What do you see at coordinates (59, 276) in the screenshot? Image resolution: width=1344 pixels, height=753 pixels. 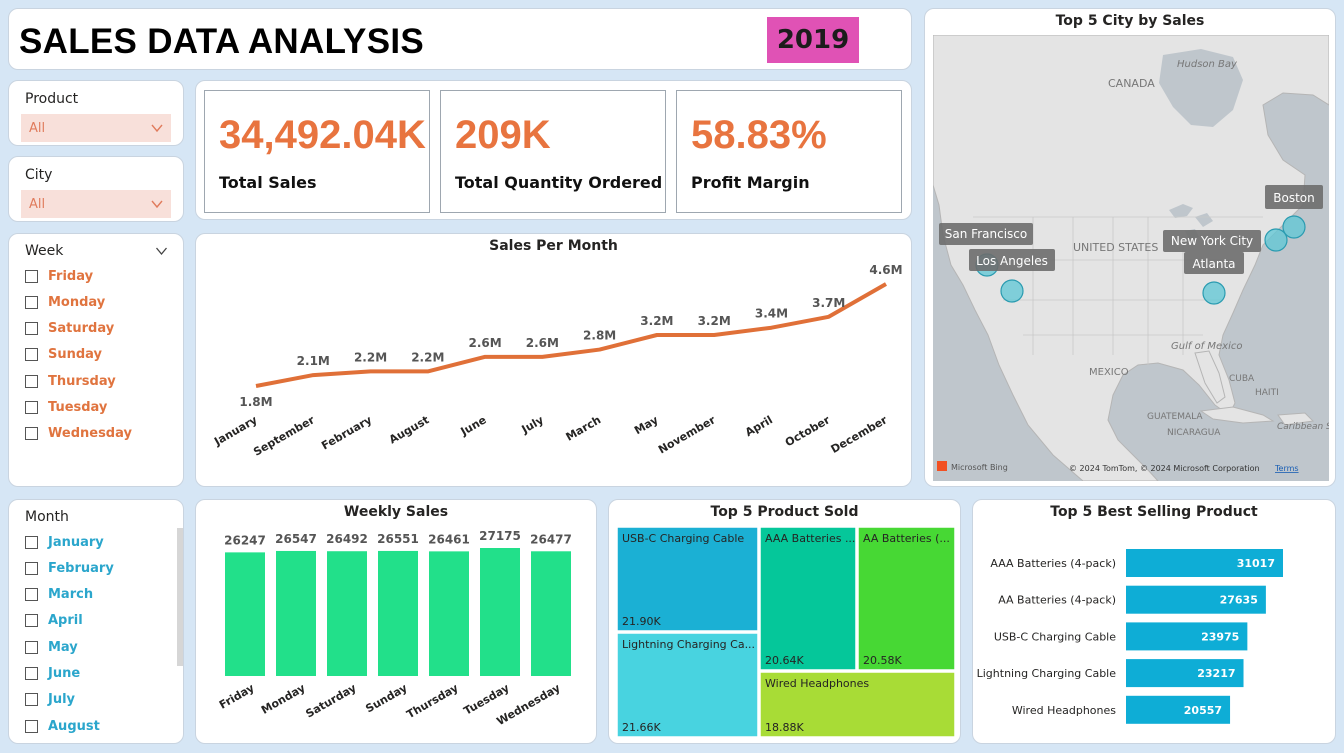 I see `slicer-option: Friday` at bounding box center [59, 276].